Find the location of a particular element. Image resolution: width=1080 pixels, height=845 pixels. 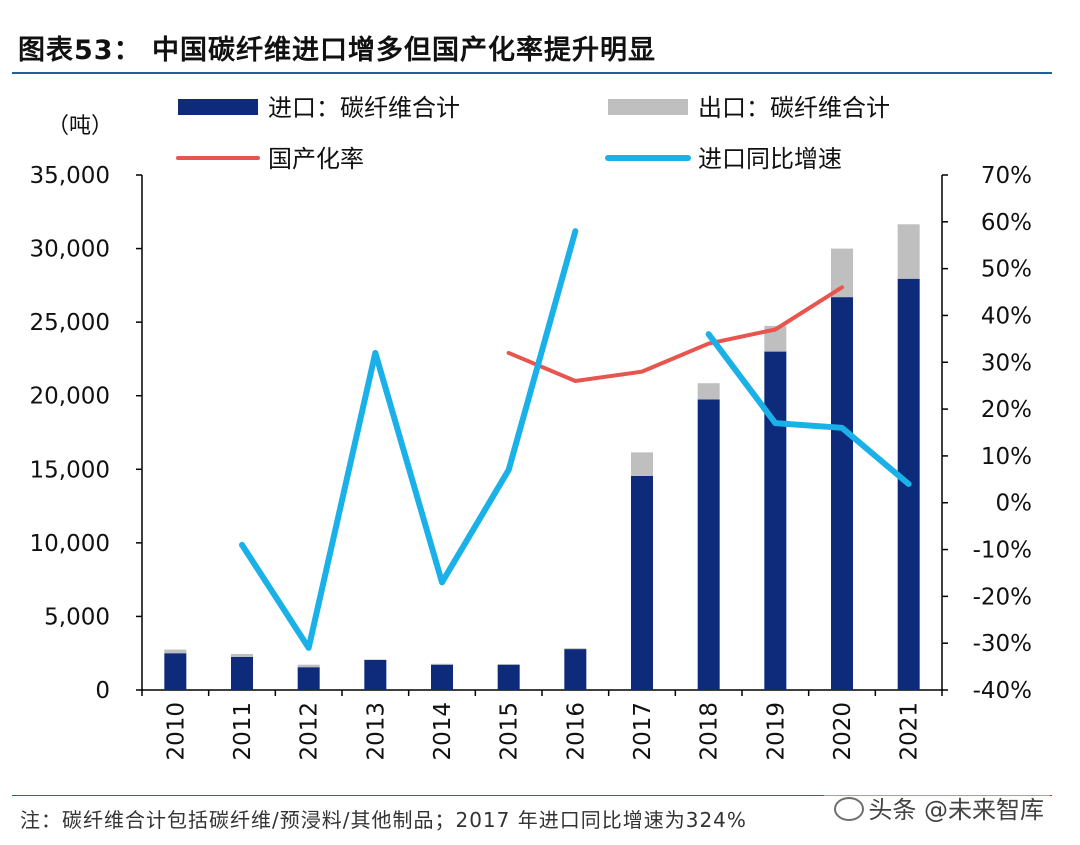

y-left-unit-label: （吨） is located at coordinates (80, 126).